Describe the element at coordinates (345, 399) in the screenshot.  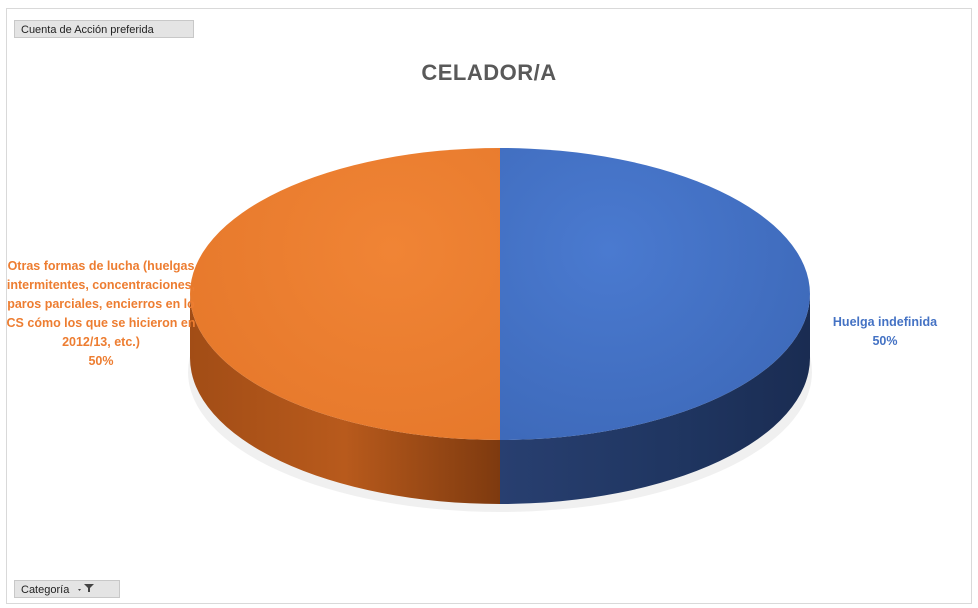
I see `pie-side-otras-formas-de-lucha` at that location.